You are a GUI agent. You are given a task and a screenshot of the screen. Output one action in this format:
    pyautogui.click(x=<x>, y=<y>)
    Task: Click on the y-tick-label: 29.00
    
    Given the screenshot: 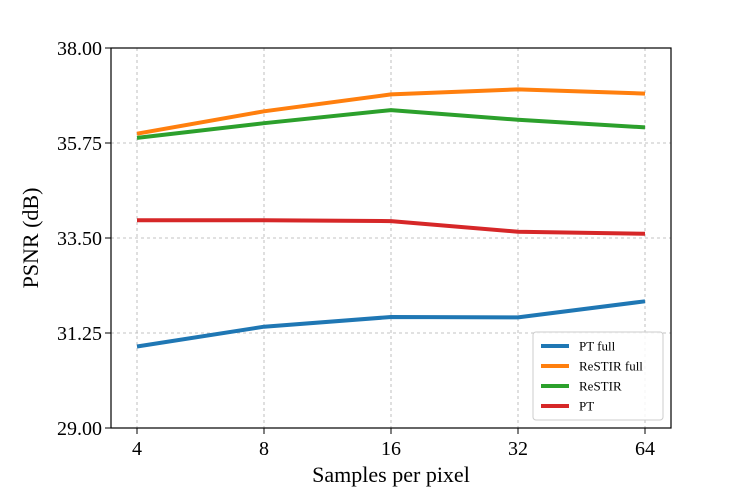 What is the action you would take?
    pyautogui.click(x=79, y=429)
    